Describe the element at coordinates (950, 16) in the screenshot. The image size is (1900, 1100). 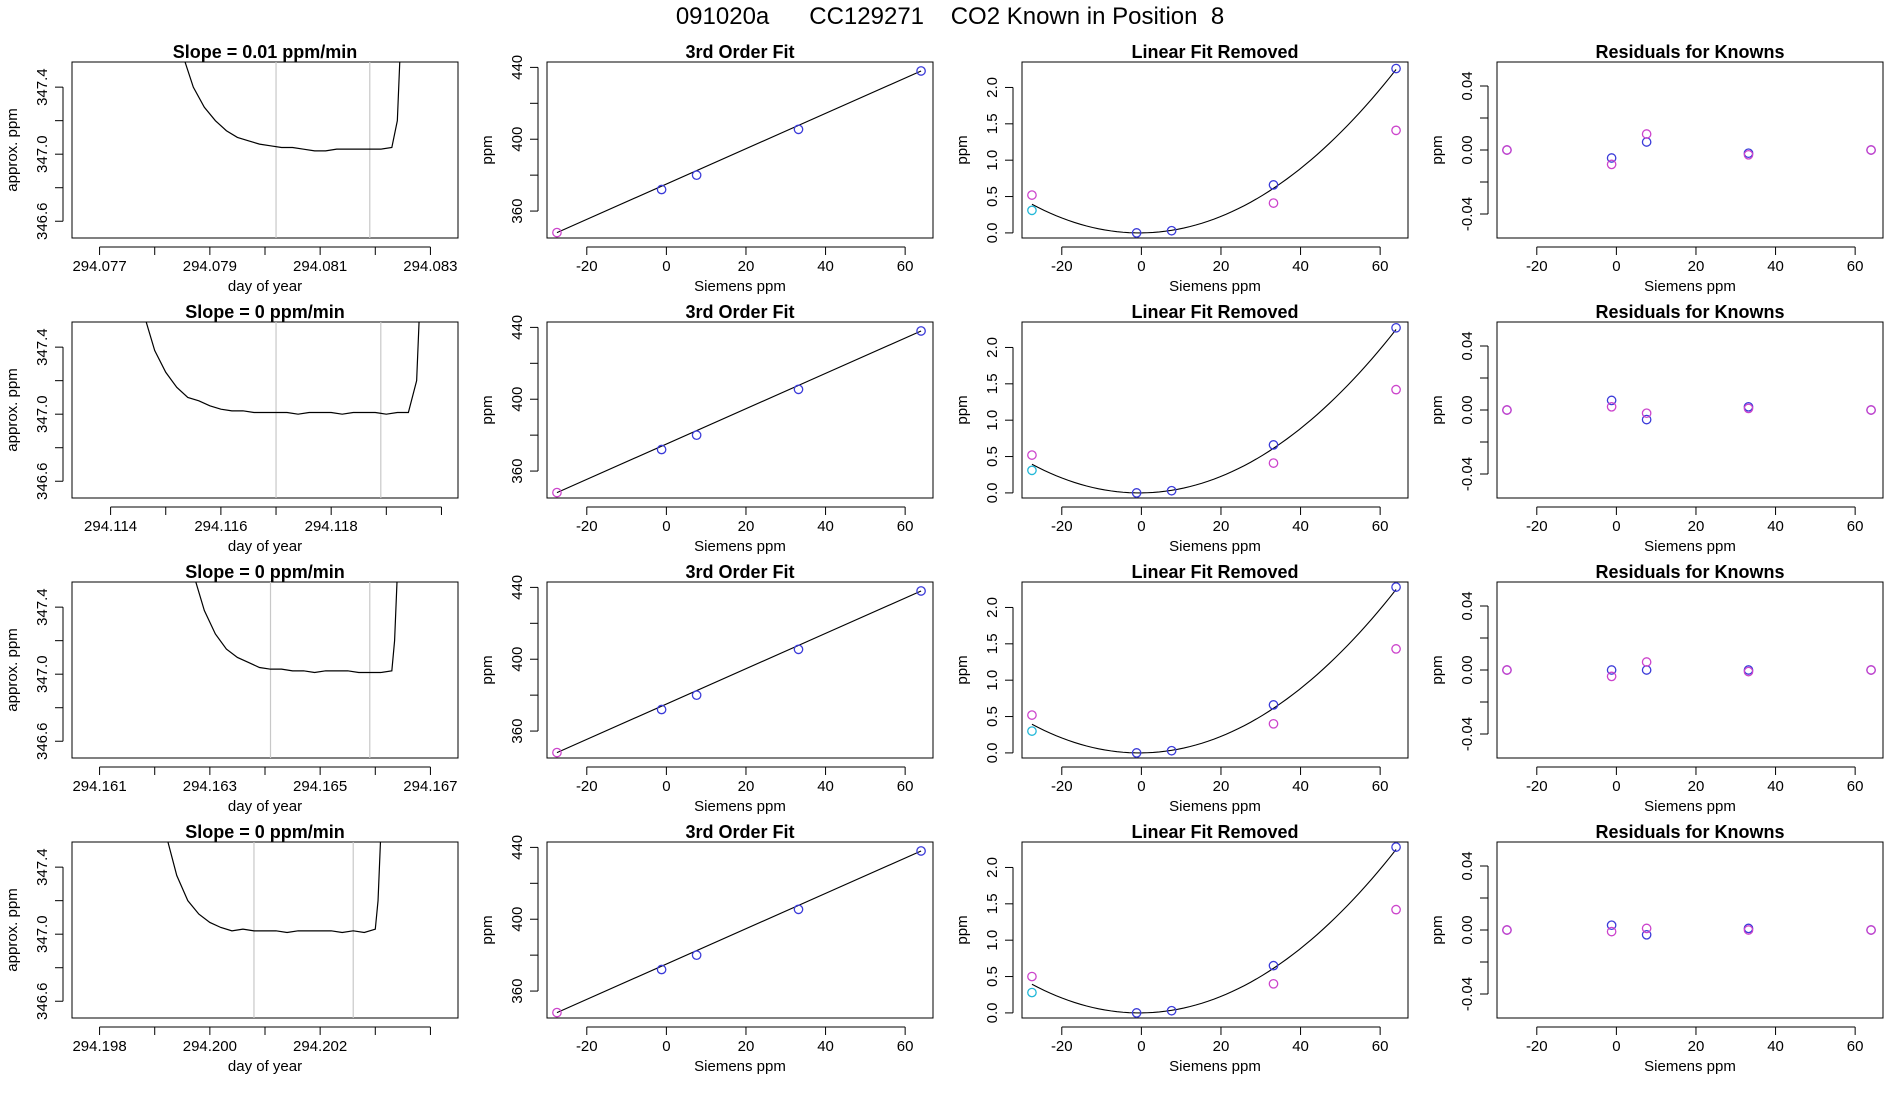
I see `page-title: 091020a CC129271 CO2 Known in Position 8` at that location.